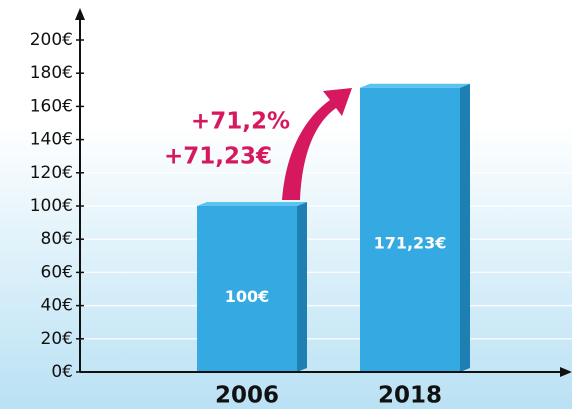 The image size is (572, 409). Describe the element at coordinates (247, 296) in the screenshot. I see `value-label: 100€` at that location.